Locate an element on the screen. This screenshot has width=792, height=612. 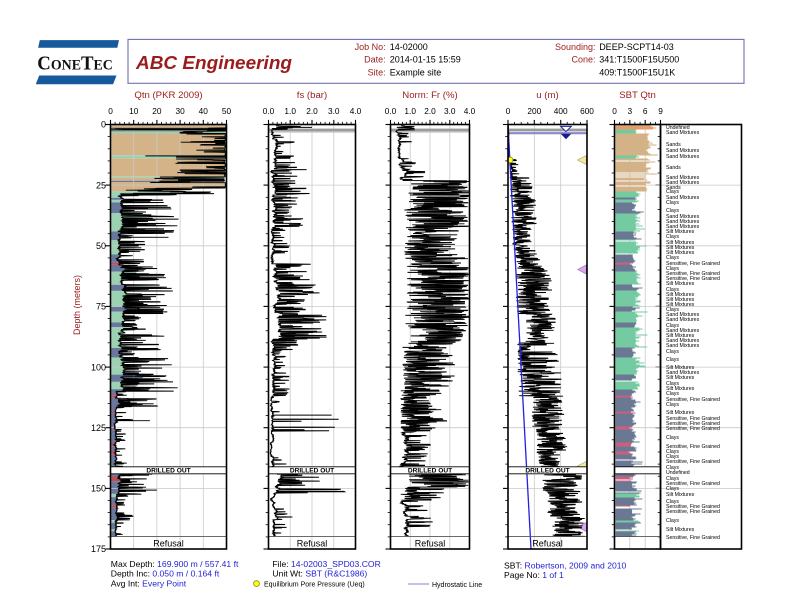
svg-text: Unit Wt: SBT (R&C1986) is located at coordinates (319, 574).